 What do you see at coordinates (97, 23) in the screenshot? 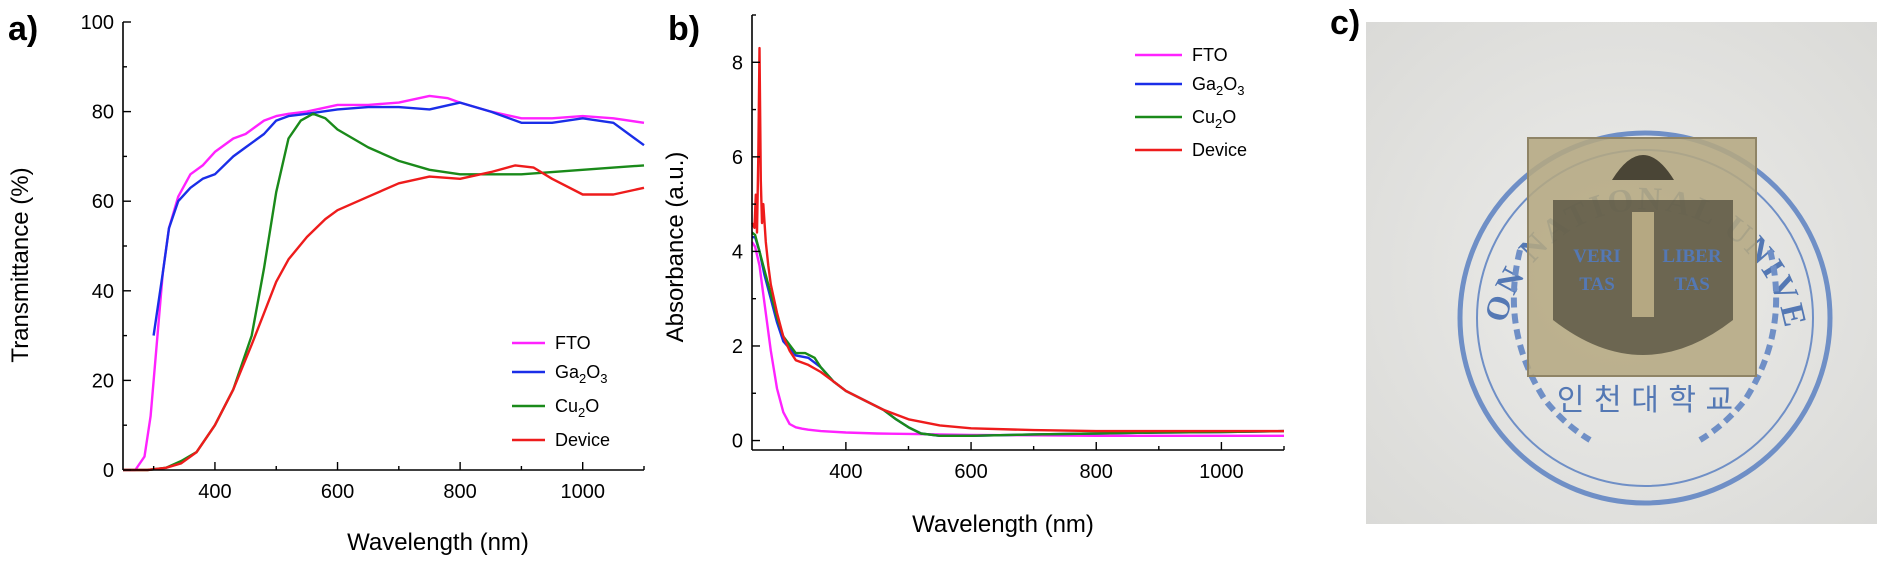
I see `chartA-ytick-label-100: 100` at bounding box center [97, 23].